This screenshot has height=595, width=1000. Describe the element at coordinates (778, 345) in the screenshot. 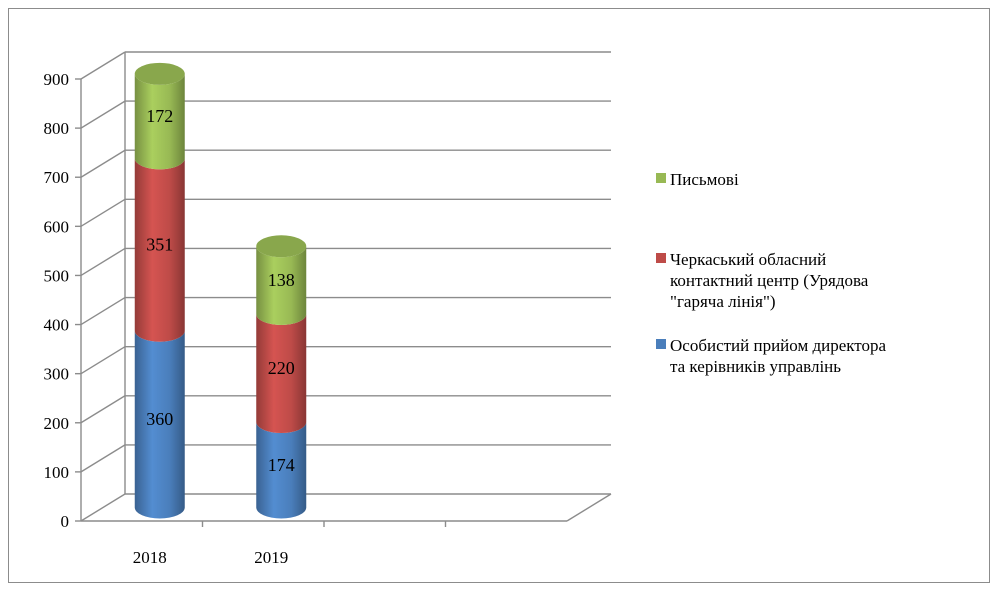

I see `legend-label: Особистий прийом директора` at that location.